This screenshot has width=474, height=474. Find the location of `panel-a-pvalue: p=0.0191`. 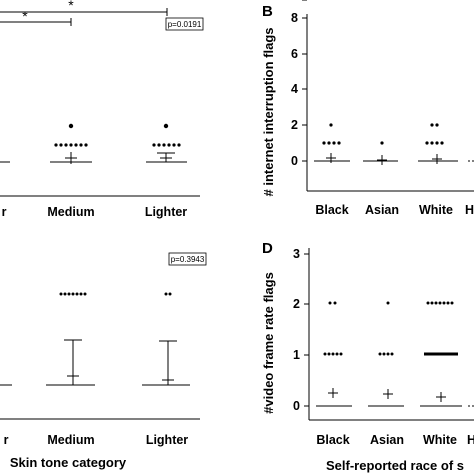

panel-a-pvalue: p=0.0191 is located at coordinates (185, 24).